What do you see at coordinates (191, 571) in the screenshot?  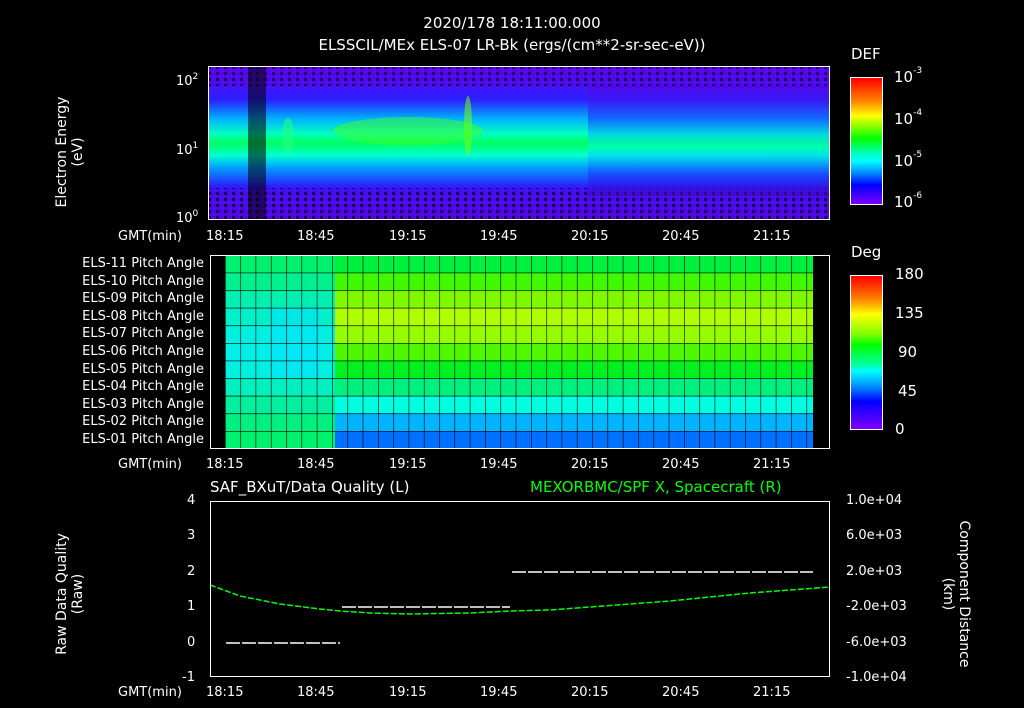 I see `left-ytick: 2` at bounding box center [191, 571].